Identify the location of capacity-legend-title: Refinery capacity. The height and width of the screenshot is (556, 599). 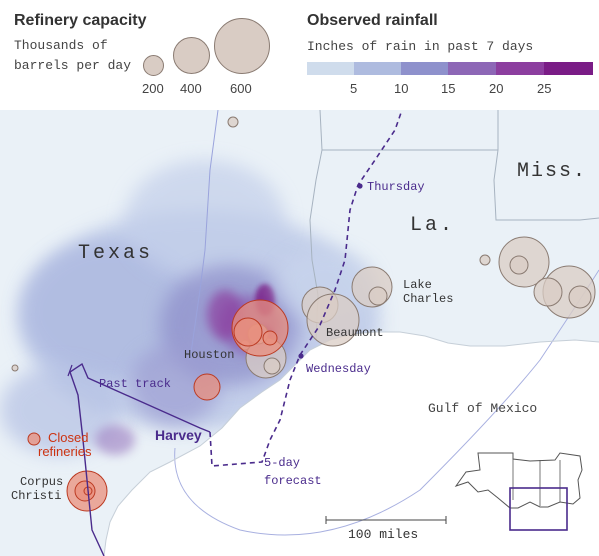
(80, 20).